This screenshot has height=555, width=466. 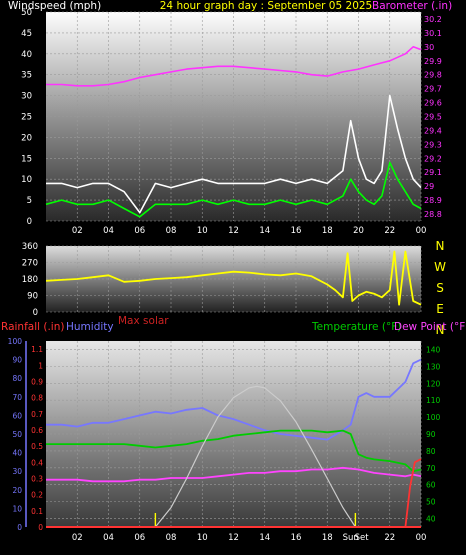 What do you see at coordinates (143, 321) in the screenshot?
I see `max-solar-label: Max solar` at bounding box center [143, 321].